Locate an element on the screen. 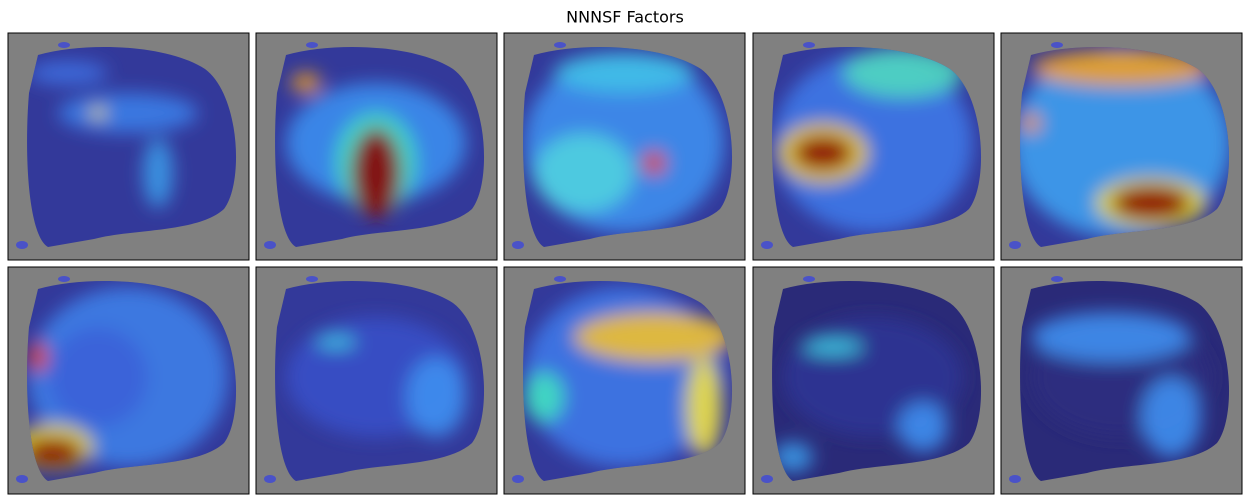 The image size is (1250, 500). figure-title: NNNSF Factors is located at coordinates (625, 17).